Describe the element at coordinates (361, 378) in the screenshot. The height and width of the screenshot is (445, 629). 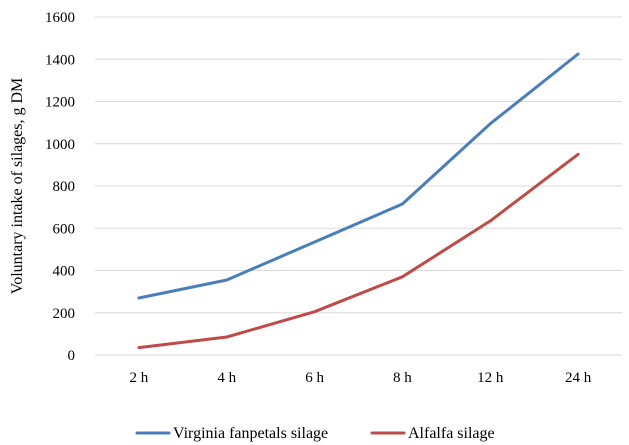
I see `x-axis-ticks: 2 h 4 h 6 h 8 h 12 h 24 h` at that location.